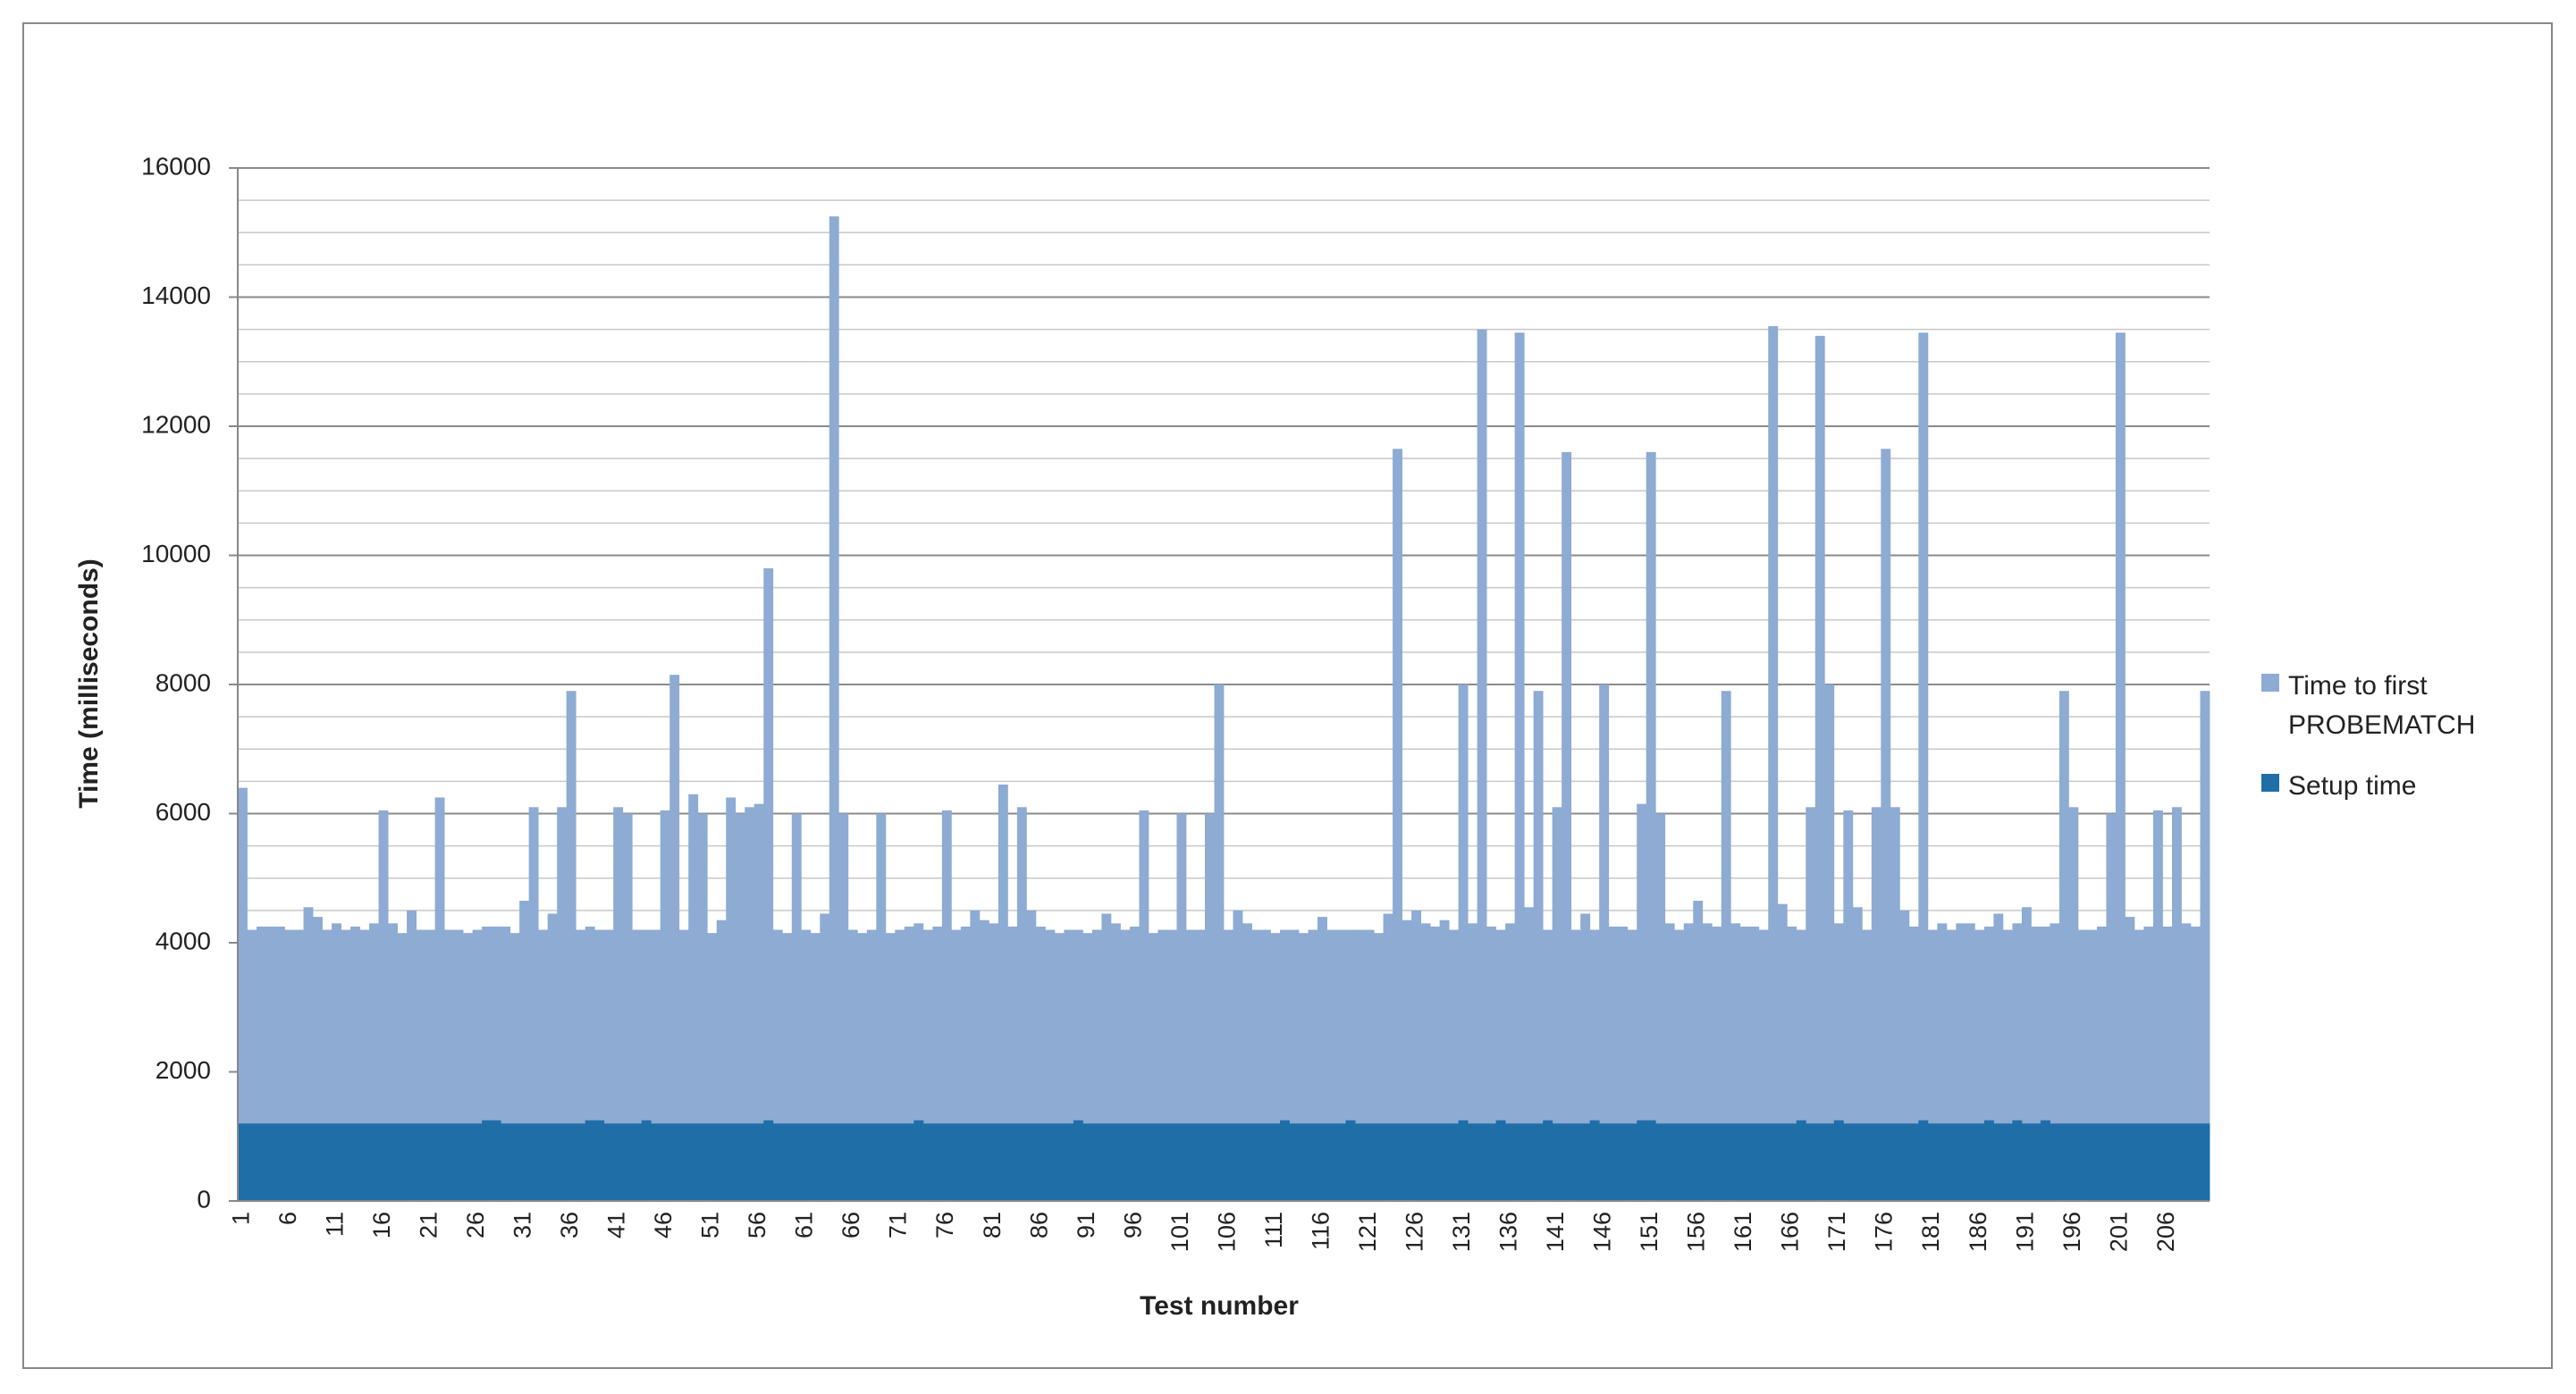 Image resolution: width=2576 pixels, height=1394 pixels. What do you see at coordinates (664, 1226) in the screenshot?
I see `x-tick-label: 46` at bounding box center [664, 1226].